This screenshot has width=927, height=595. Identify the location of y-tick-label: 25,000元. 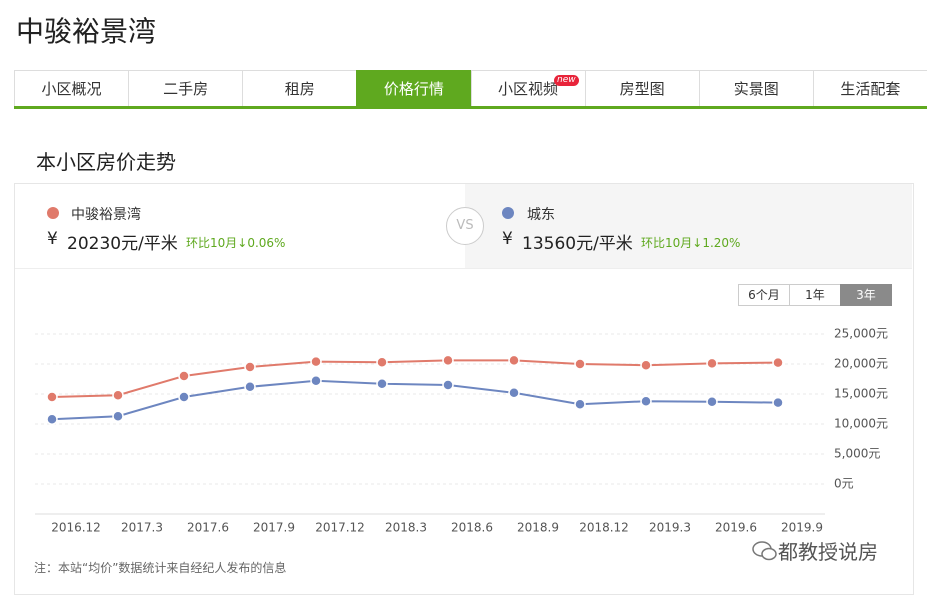
(861, 334).